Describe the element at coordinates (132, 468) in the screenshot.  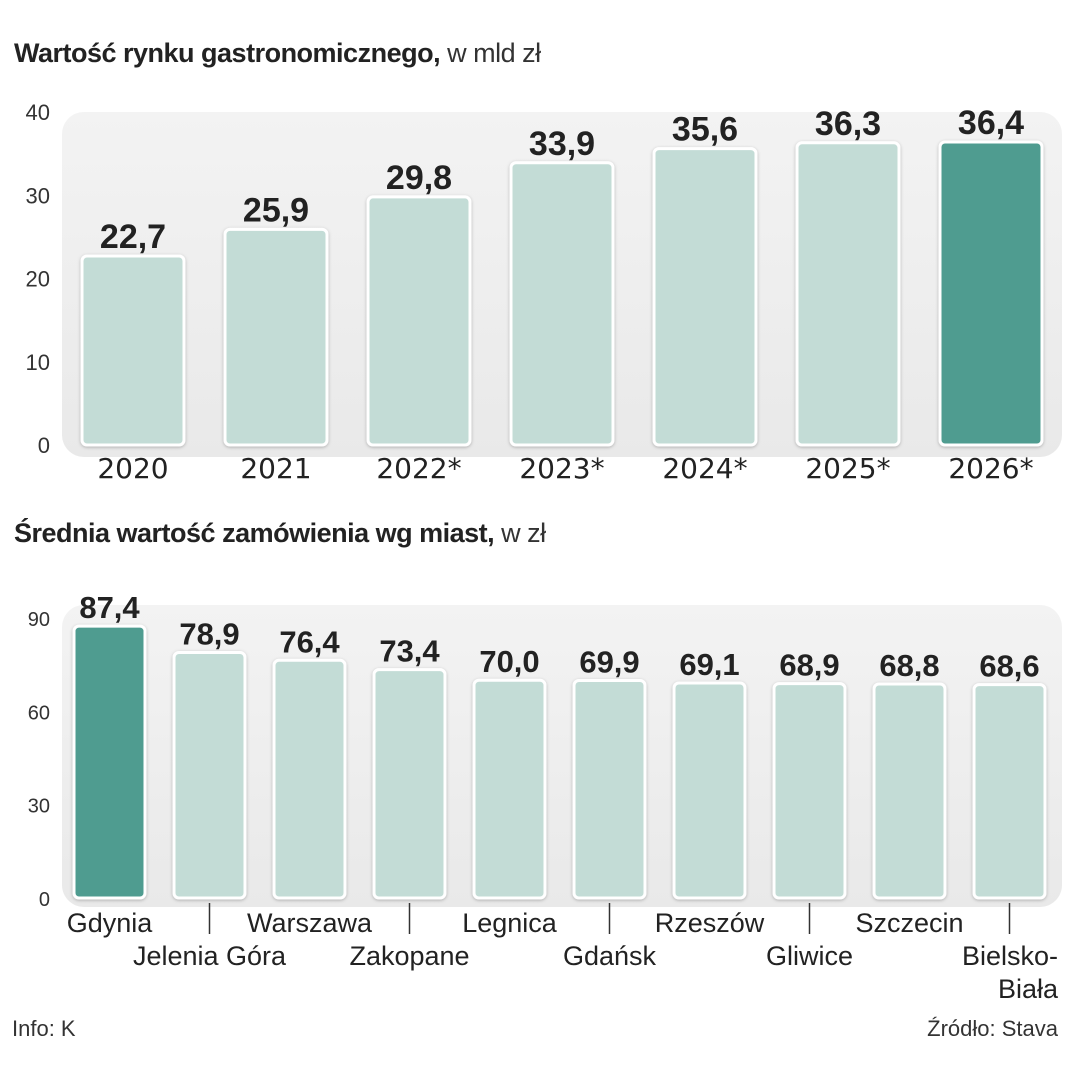
I see `chart1-category-label: 2020` at that location.